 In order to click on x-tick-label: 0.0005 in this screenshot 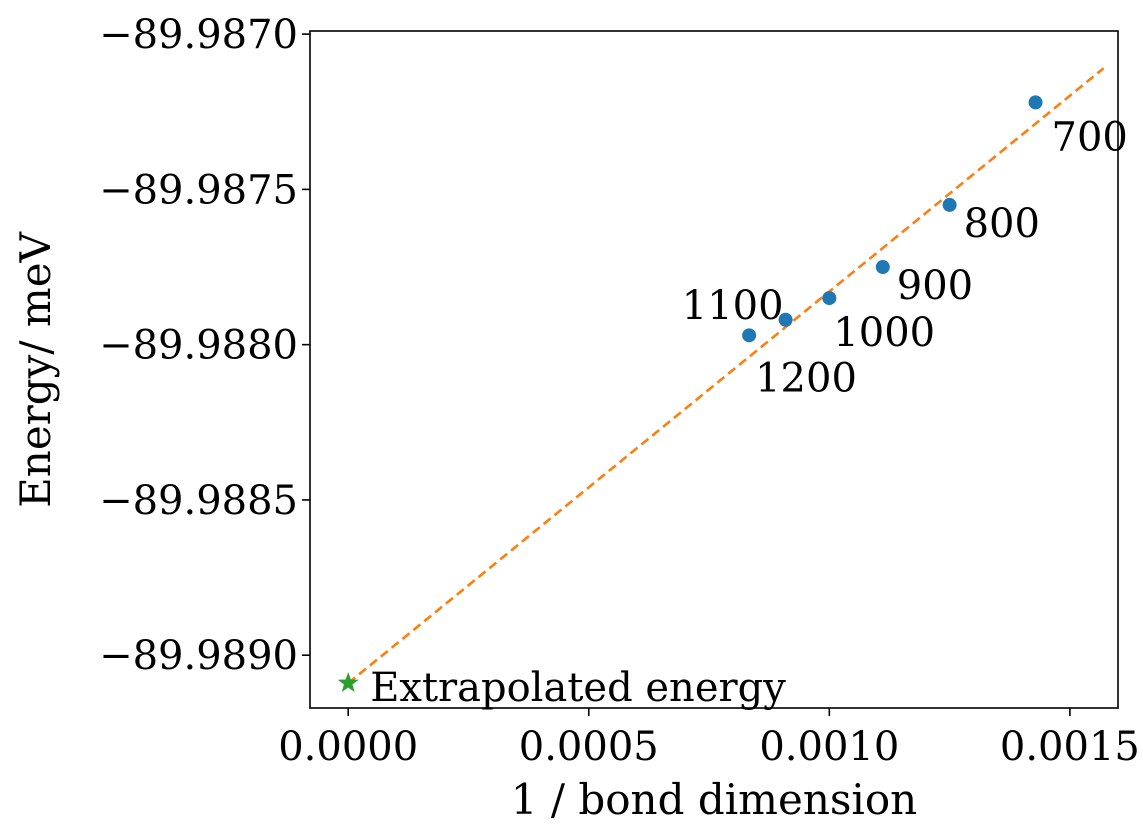, I will do `click(589, 747)`.